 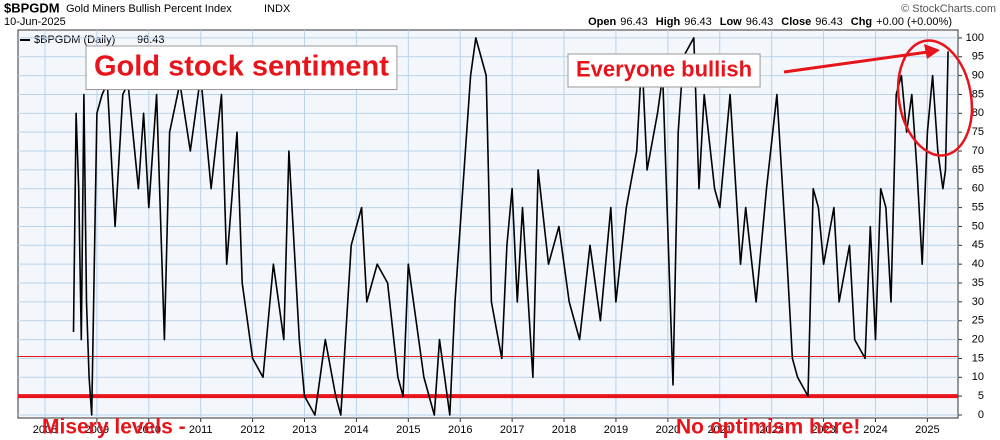 What do you see at coordinates (823, 430) in the screenshot?
I see `x-tick-label: 2023` at bounding box center [823, 430].